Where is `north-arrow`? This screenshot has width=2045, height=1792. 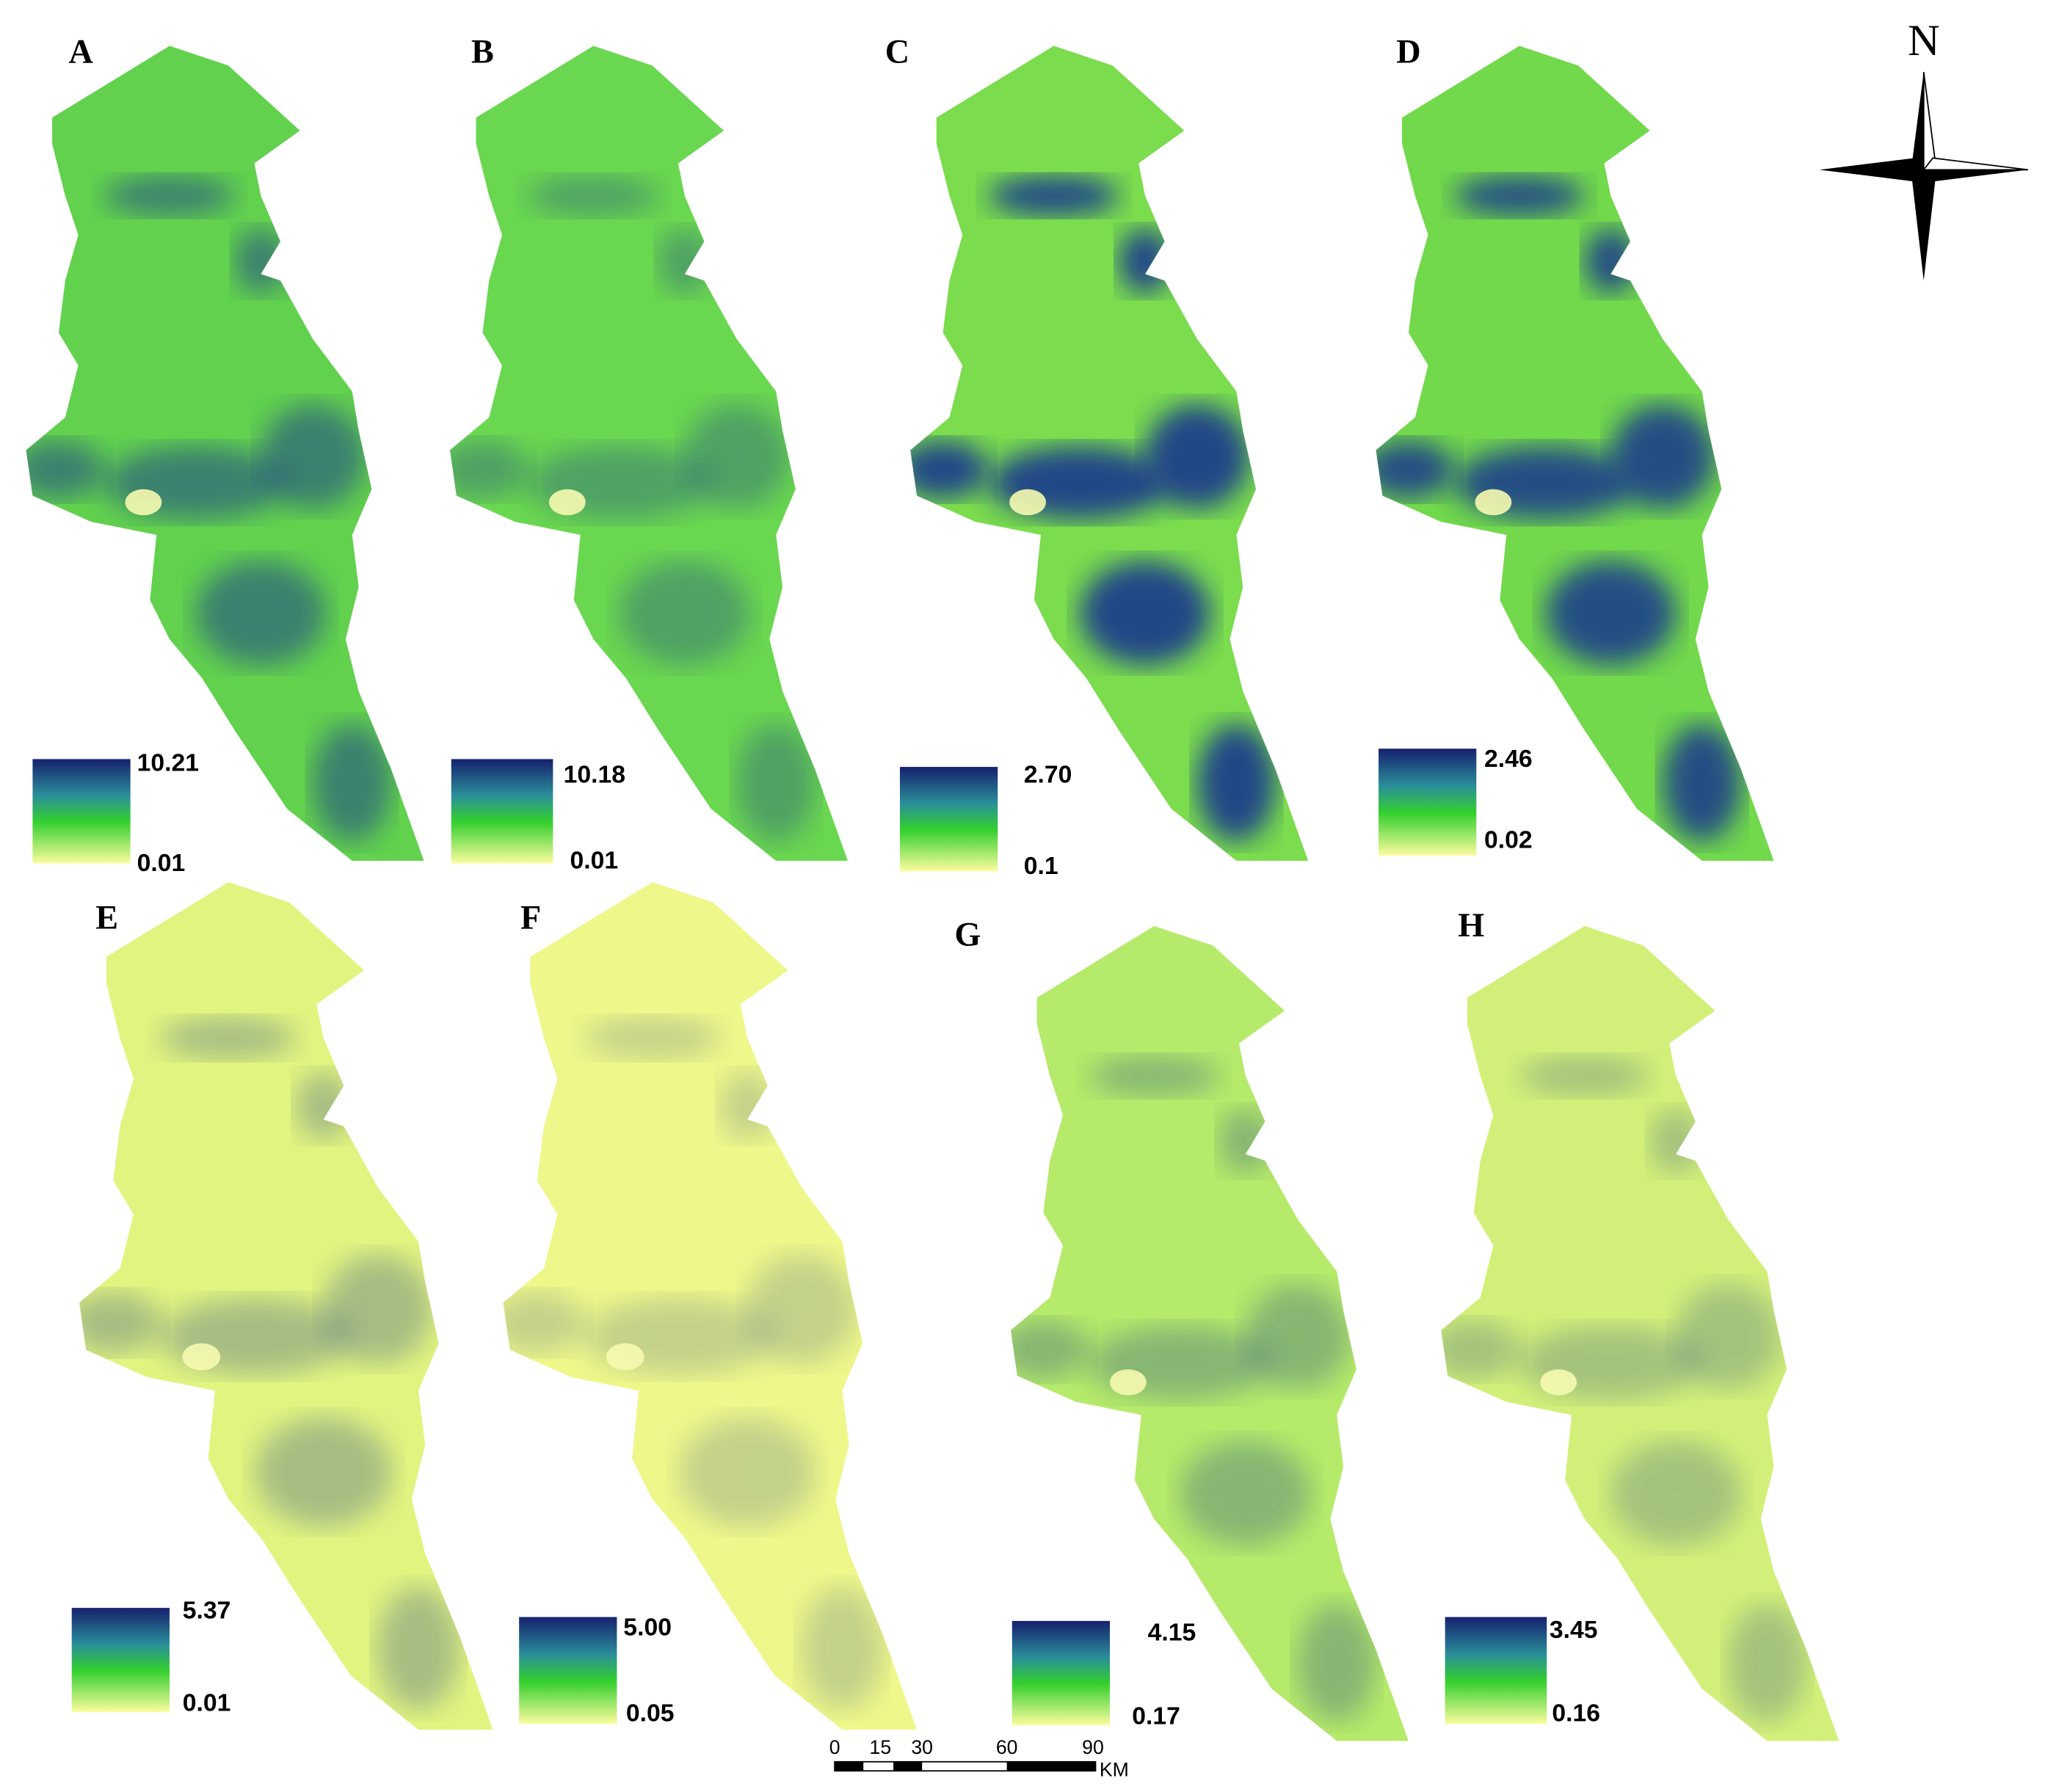 north-arrow is located at coordinates (1924, 176).